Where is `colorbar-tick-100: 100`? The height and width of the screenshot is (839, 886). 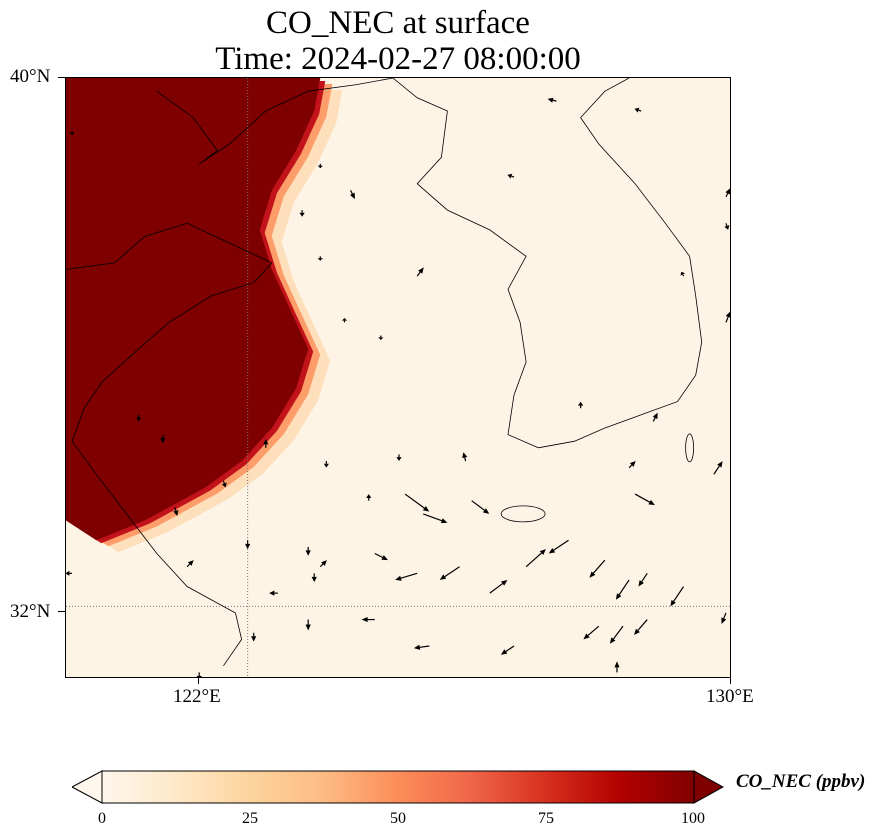 colorbar-tick-100: 100 is located at coordinates (693, 818).